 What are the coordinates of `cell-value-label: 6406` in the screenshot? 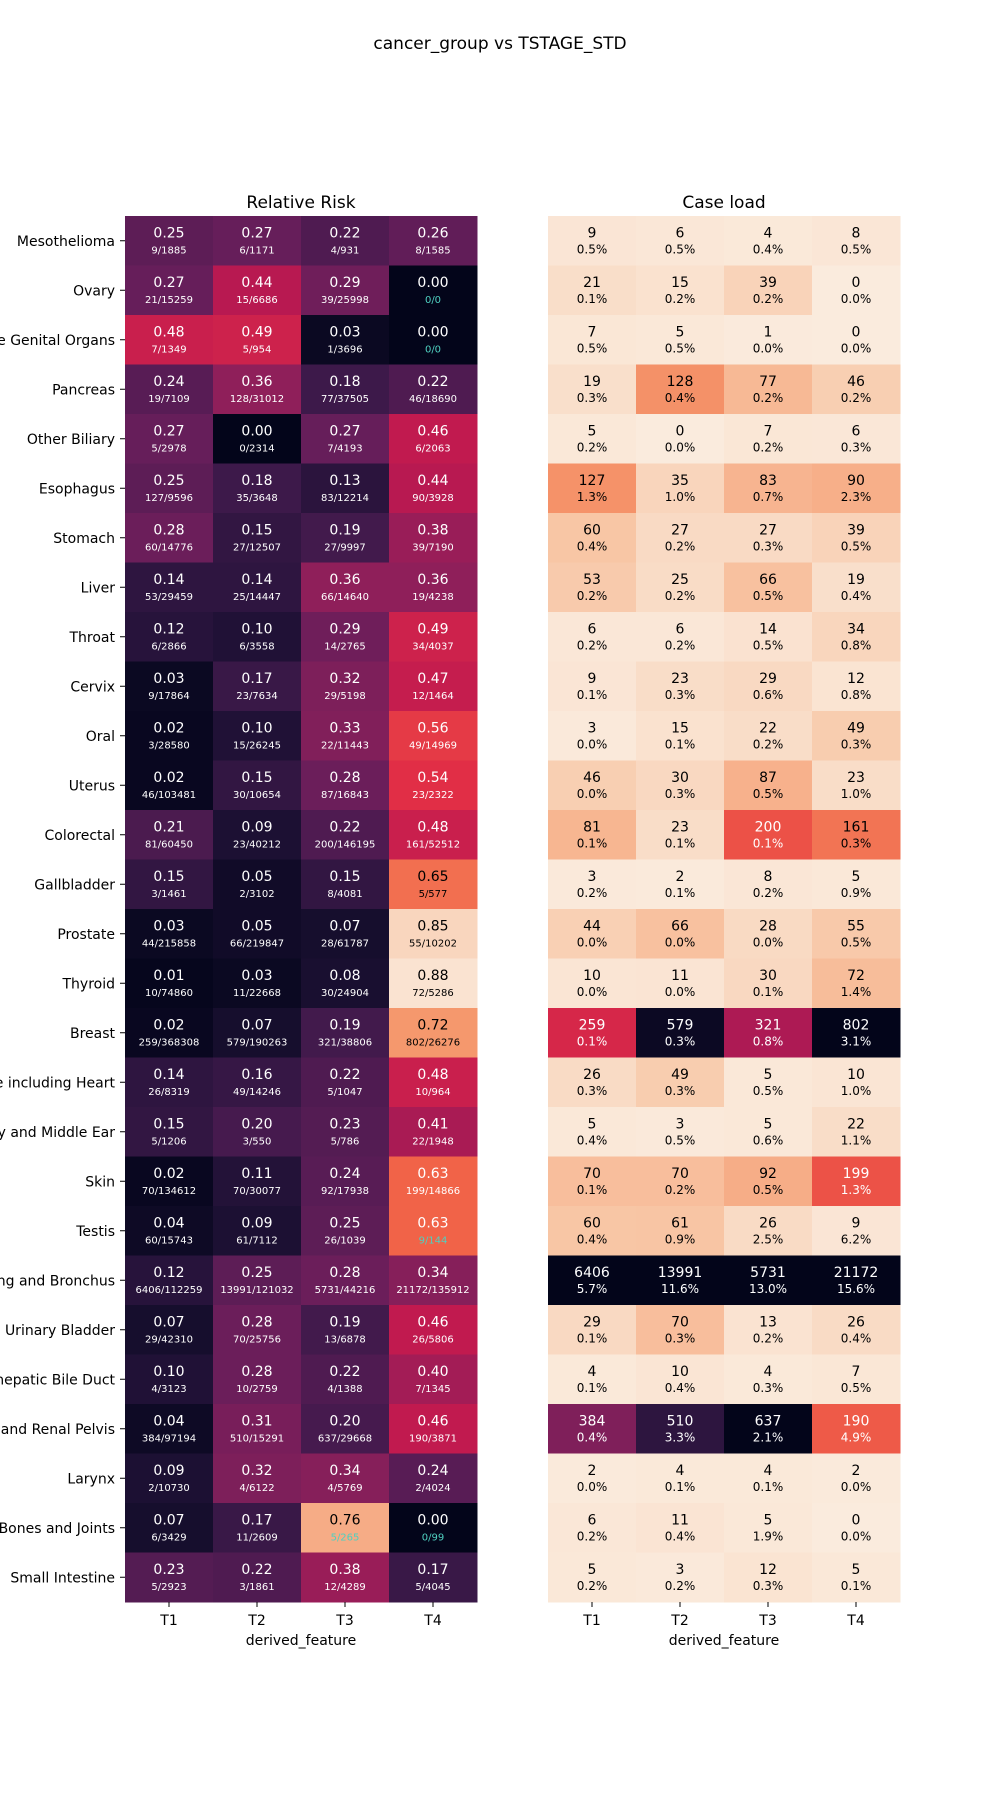 It's located at (592, 1273).